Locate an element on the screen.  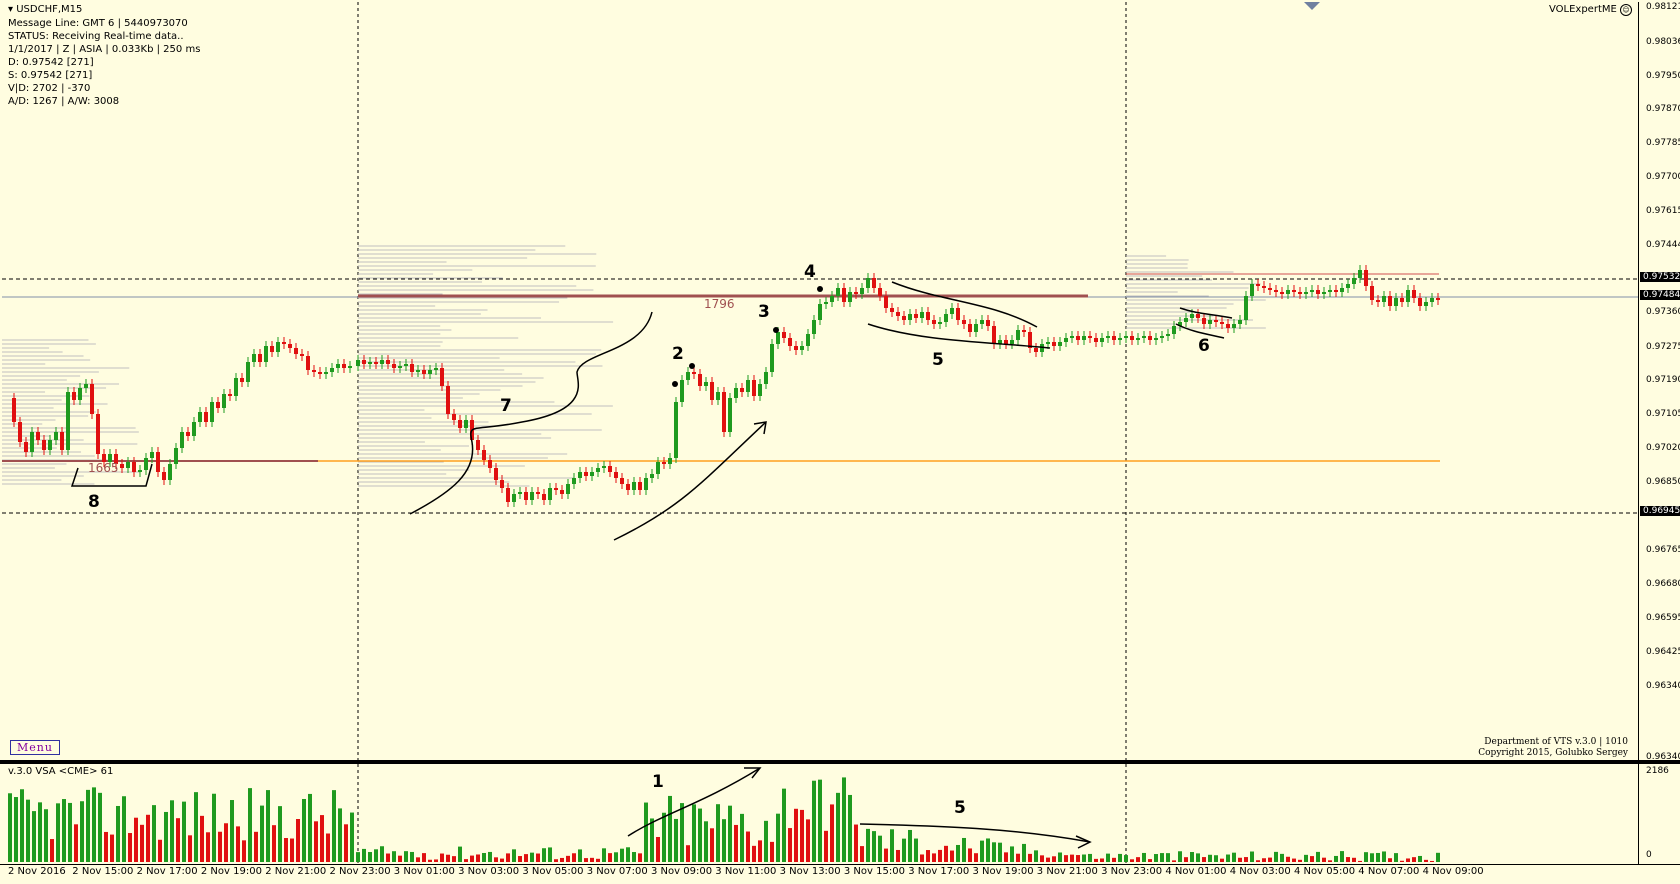
annotation-2: 2 is located at coordinates (678, 354).